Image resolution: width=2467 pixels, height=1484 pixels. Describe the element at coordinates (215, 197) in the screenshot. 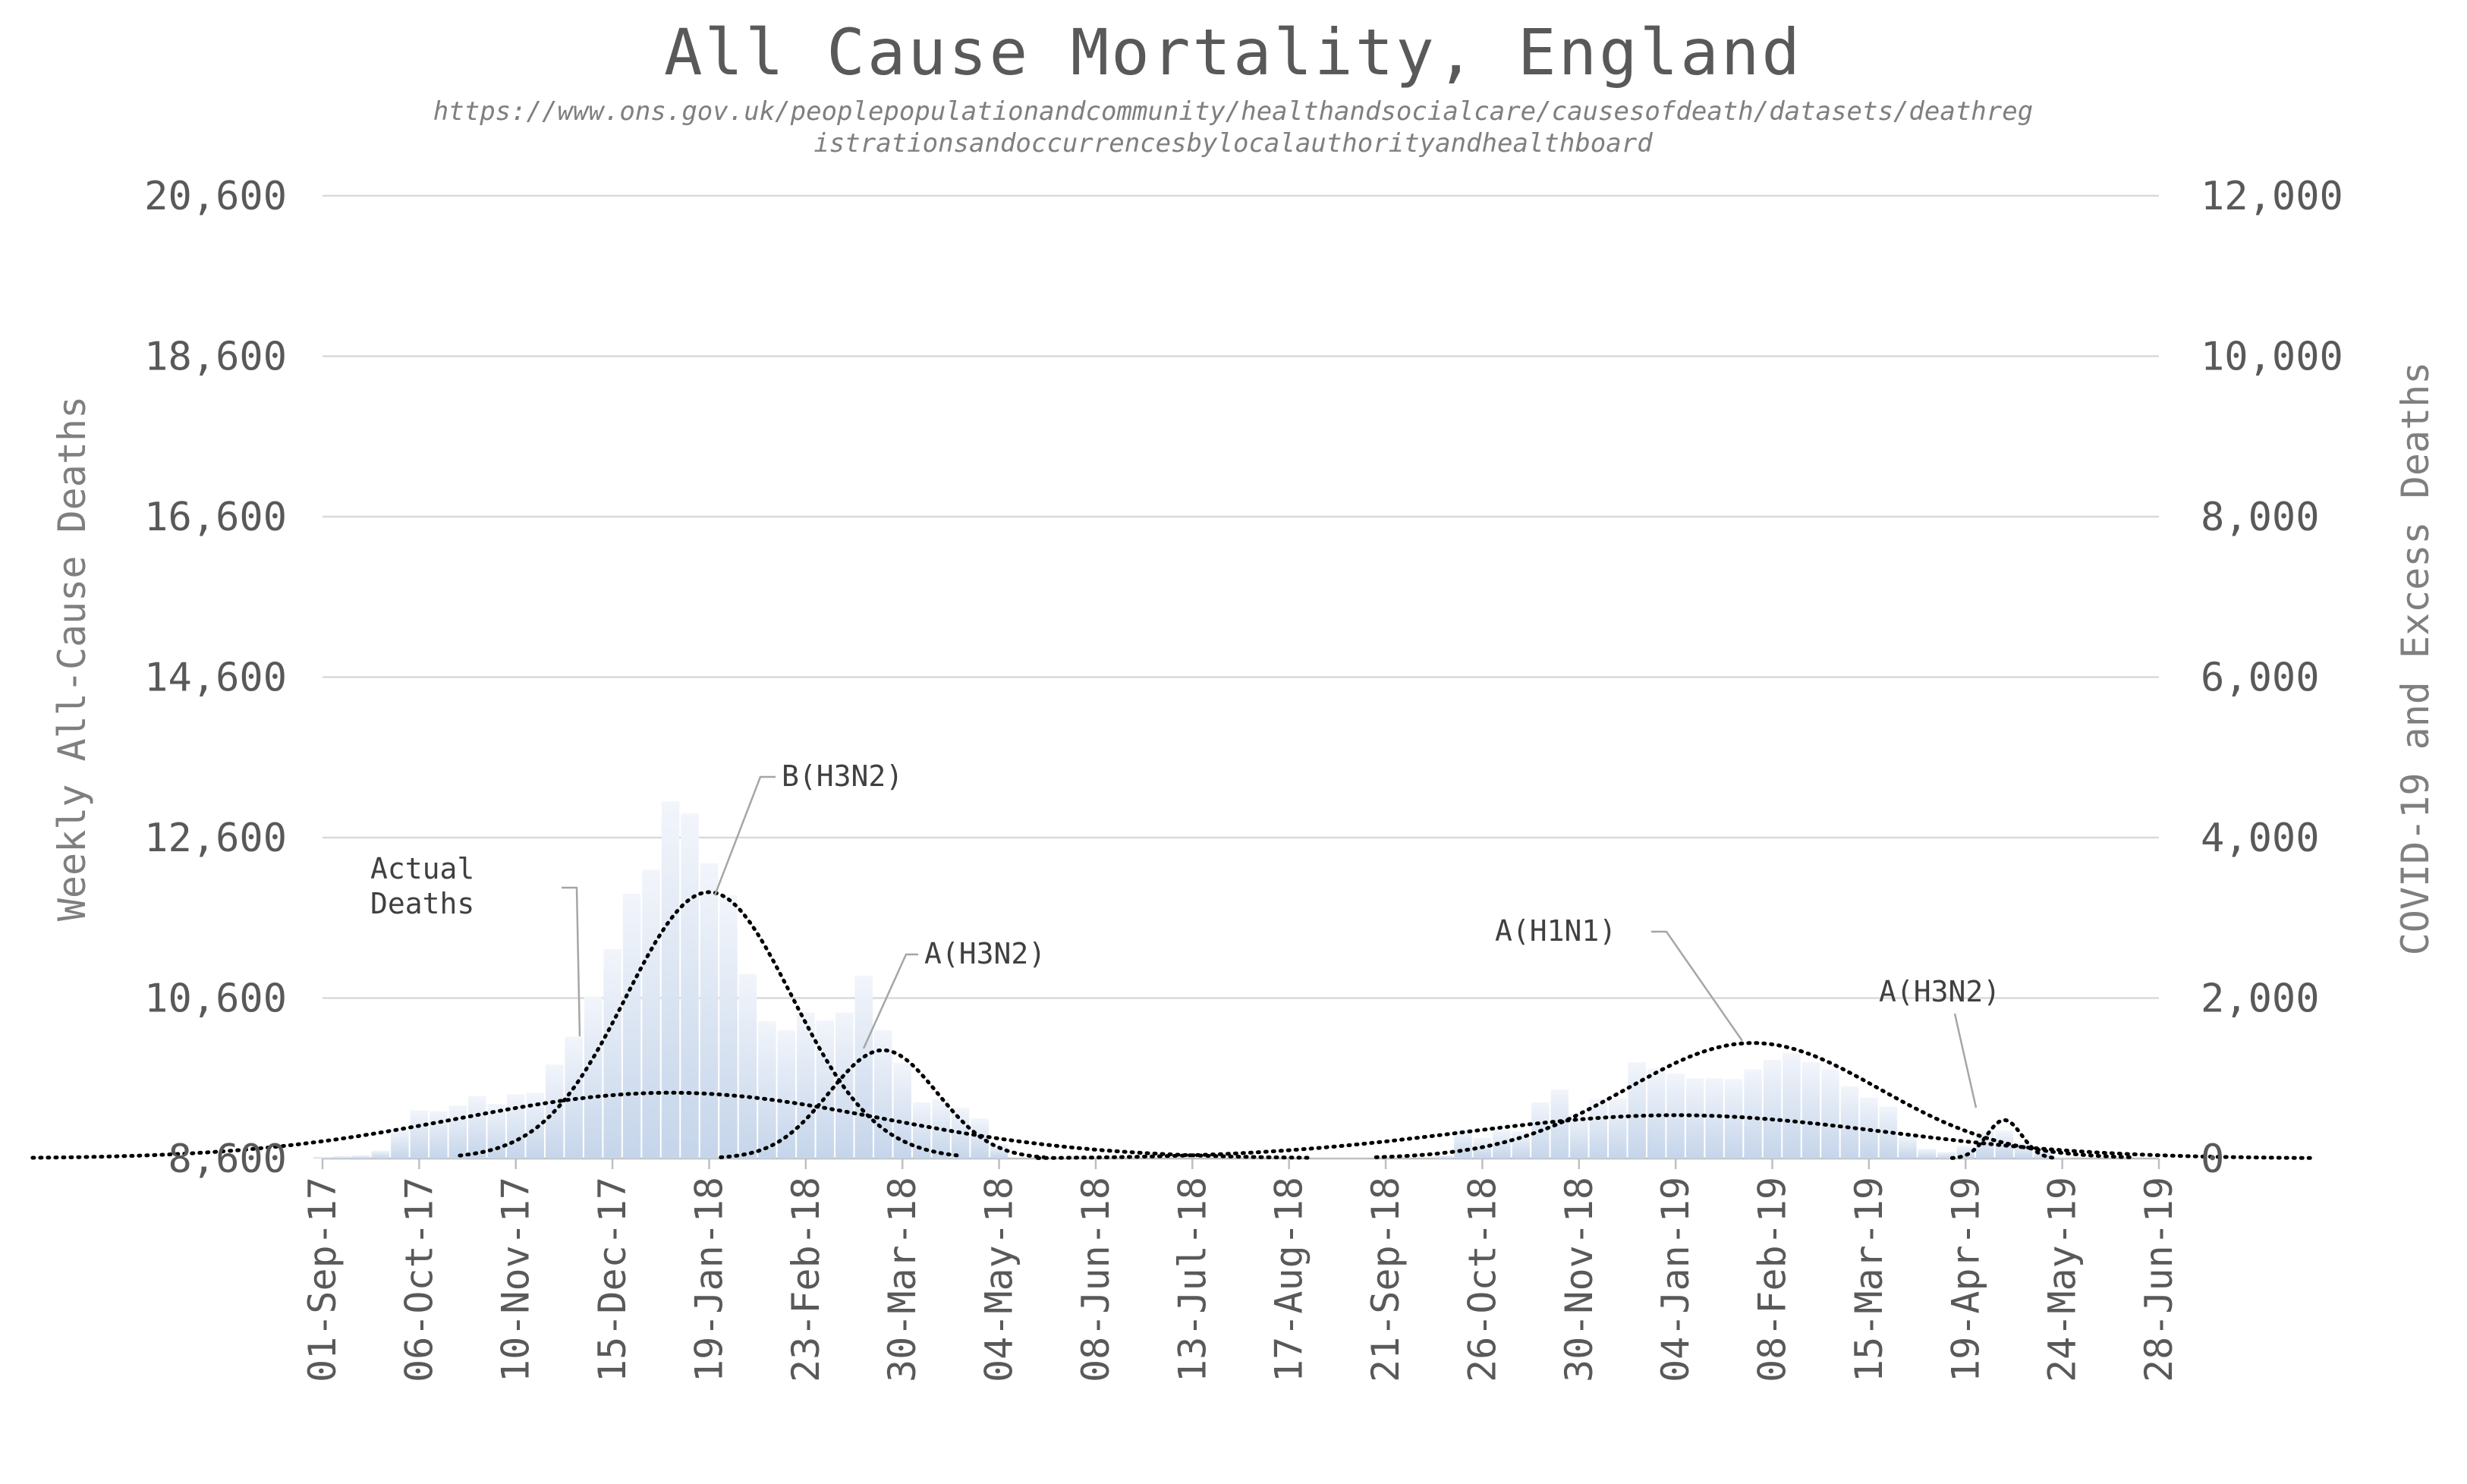

I see `y-tick-label: 20,600` at that location.